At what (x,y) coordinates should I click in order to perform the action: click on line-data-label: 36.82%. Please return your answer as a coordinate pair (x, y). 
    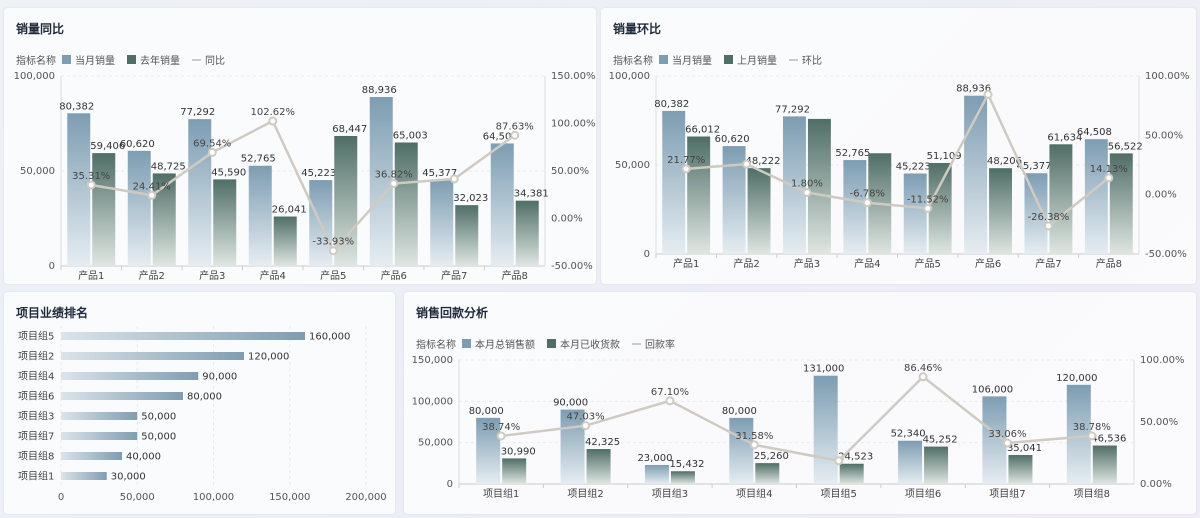
    Looking at the image, I should click on (394, 175).